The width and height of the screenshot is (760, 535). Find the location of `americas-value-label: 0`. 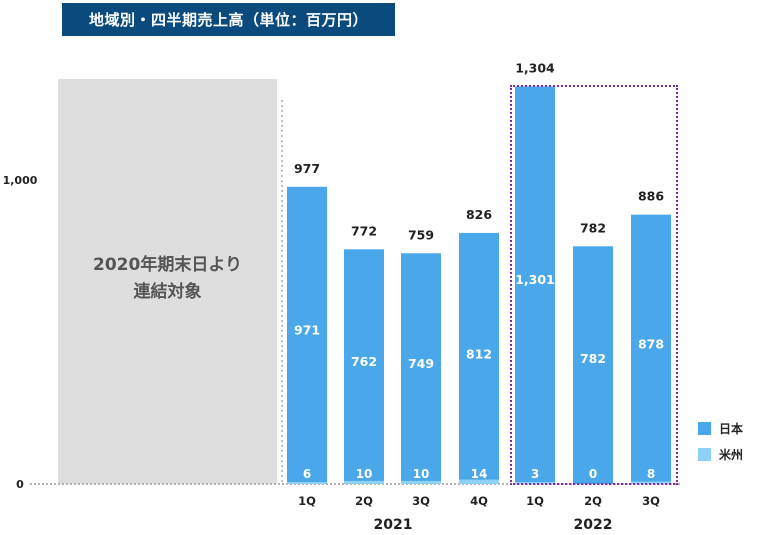

americas-value-label: 0 is located at coordinates (593, 474).